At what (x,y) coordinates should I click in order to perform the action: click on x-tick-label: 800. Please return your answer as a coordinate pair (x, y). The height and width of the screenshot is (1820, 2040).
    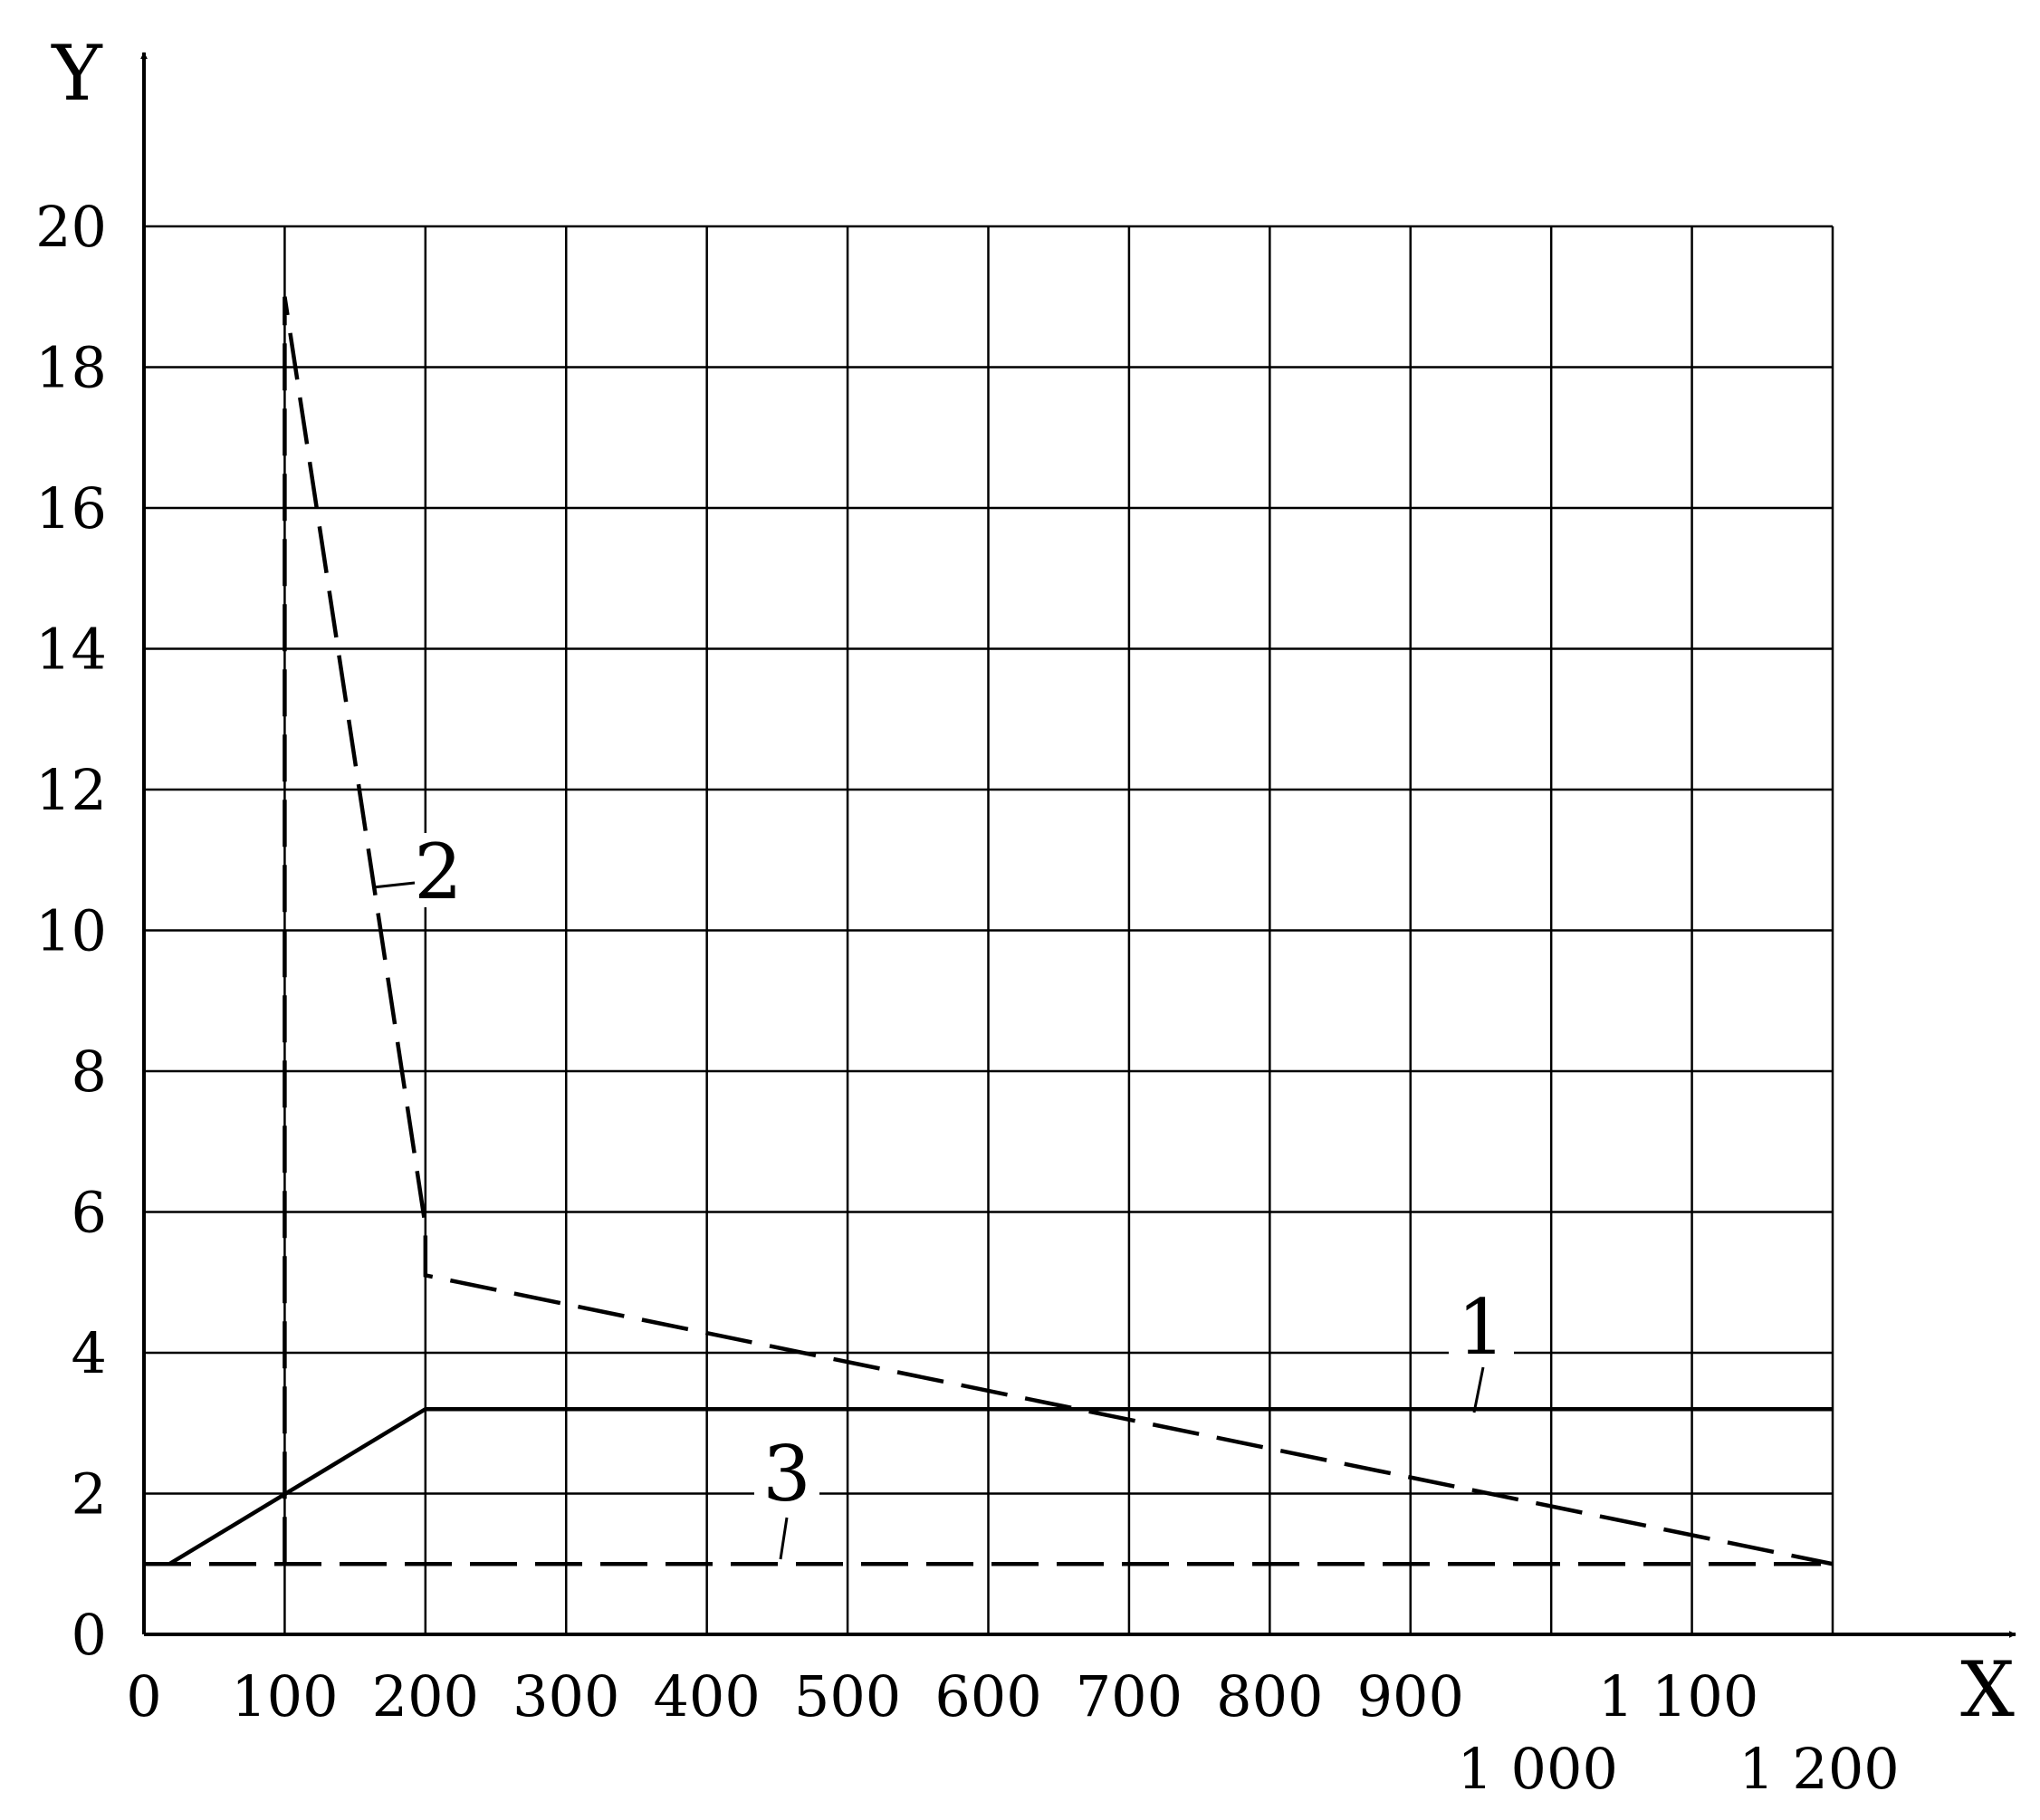
    Looking at the image, I should click on (1269, 1696).